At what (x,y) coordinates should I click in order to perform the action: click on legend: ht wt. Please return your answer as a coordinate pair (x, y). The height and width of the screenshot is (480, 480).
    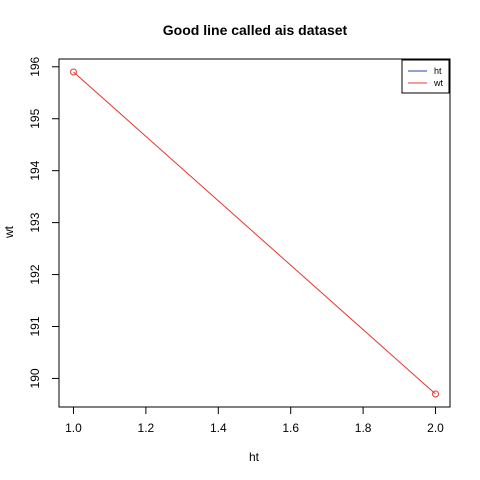
    Looking at the image, I should click on (425, 76).